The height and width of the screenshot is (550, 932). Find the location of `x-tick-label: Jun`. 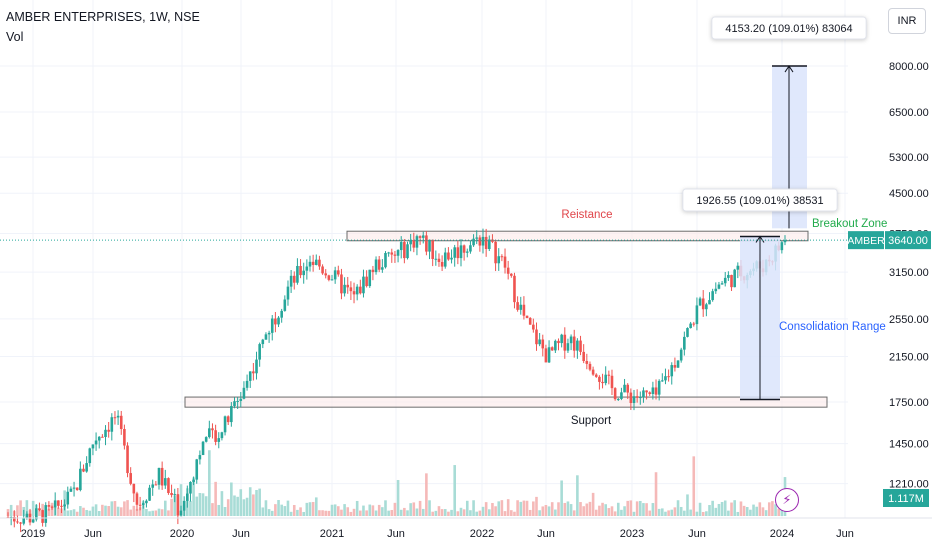

x-tick-label: Jun is located at coordinates (241, 534).